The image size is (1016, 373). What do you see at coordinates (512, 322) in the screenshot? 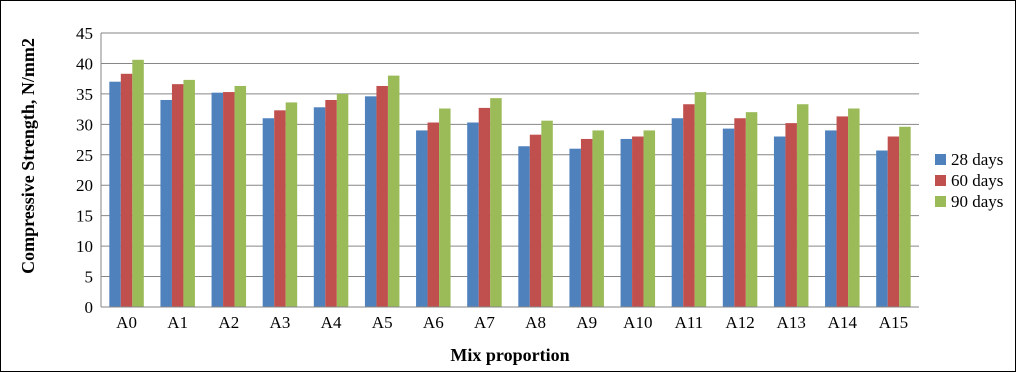
I see `x-tick-labels: A0 A1 A2 A3 A4 A5 A6 A7 A8 A9 A10 A11 A12 A13 A14 A15` at bounding box center [512, 322].